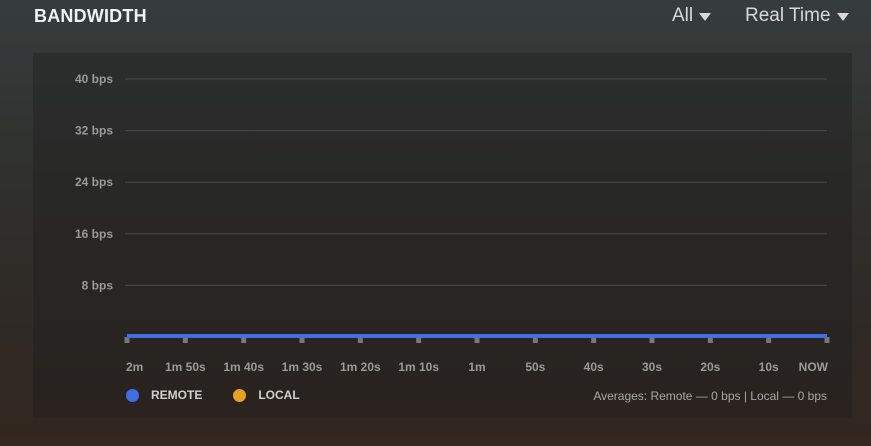 The height and width of the screenshot is (446, 871). I want to click on x-tick-label: 1m, so click(476, 367).